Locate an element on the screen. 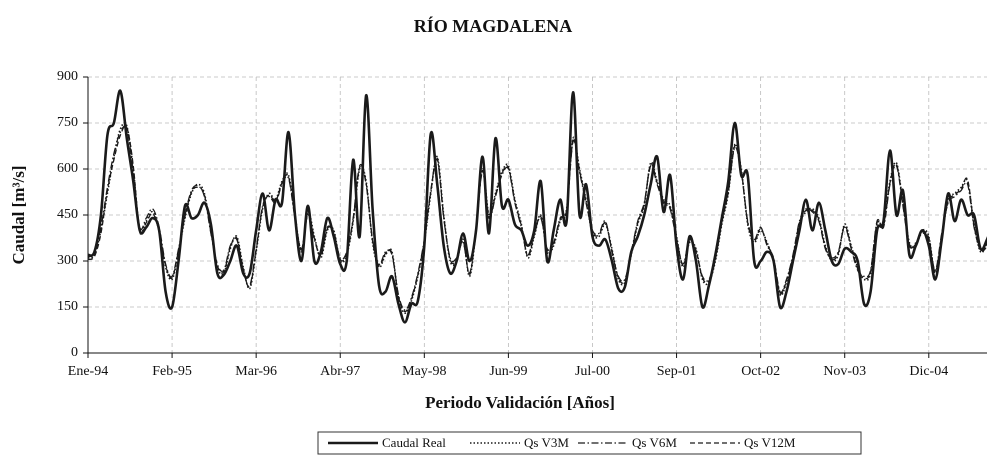 This screenshot has height=456, width=987. y-tick-label: 600 is located at coordinates (67, 168).